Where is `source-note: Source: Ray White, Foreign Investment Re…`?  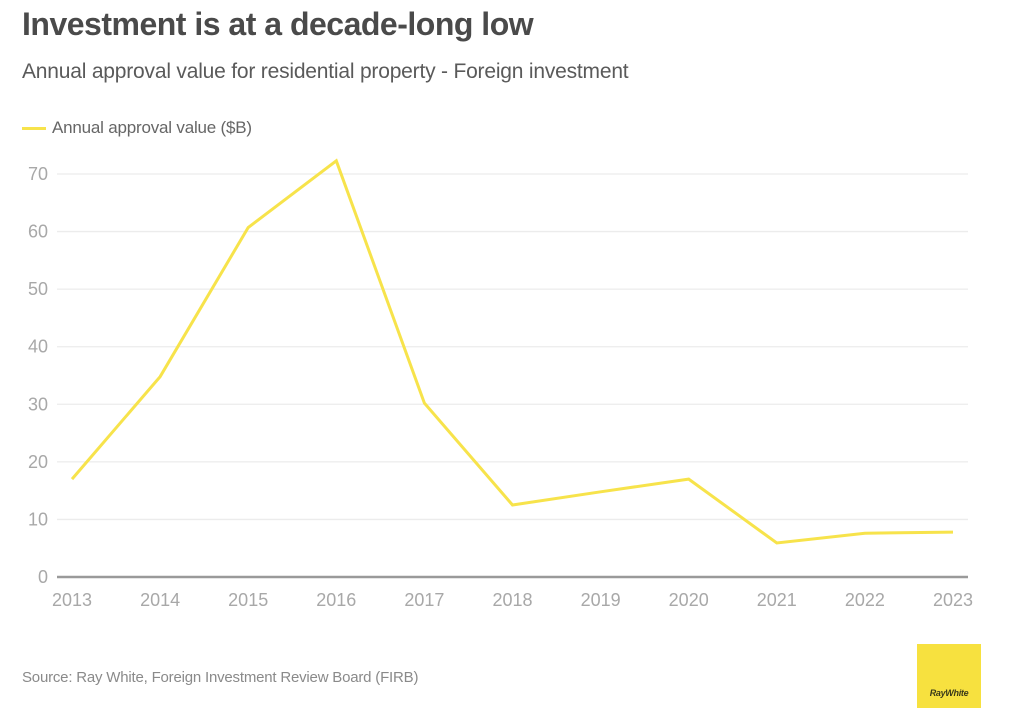
source-note: Source: Ray White, Foreign Investment Re… is located at coordinates (220, 677).